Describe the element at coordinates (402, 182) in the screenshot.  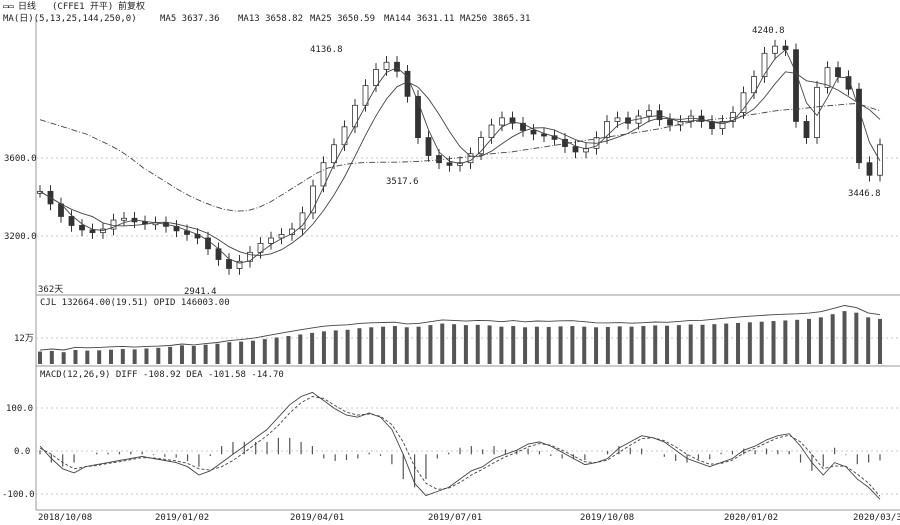
I see `annotation-low-3517: 3517.6` at that location.